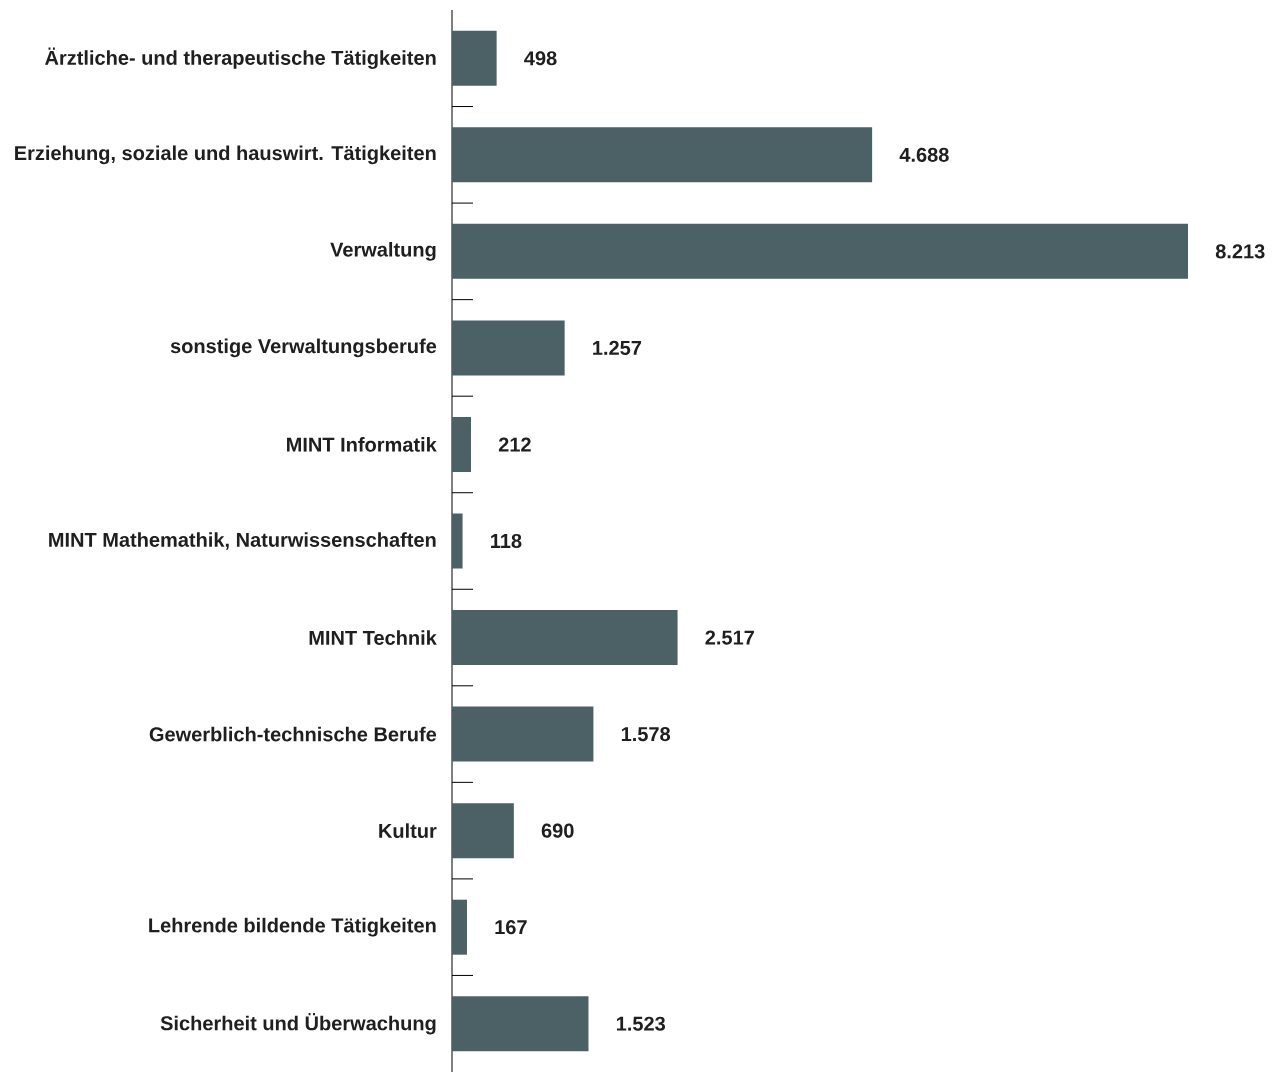 This screenshot has height=1072, width=1287. Describe the element at coordinates (240, 58) in the screenshot. I see `y-tick-label: Ärztliche- und therapeutische Tätigkeiten` at that location.